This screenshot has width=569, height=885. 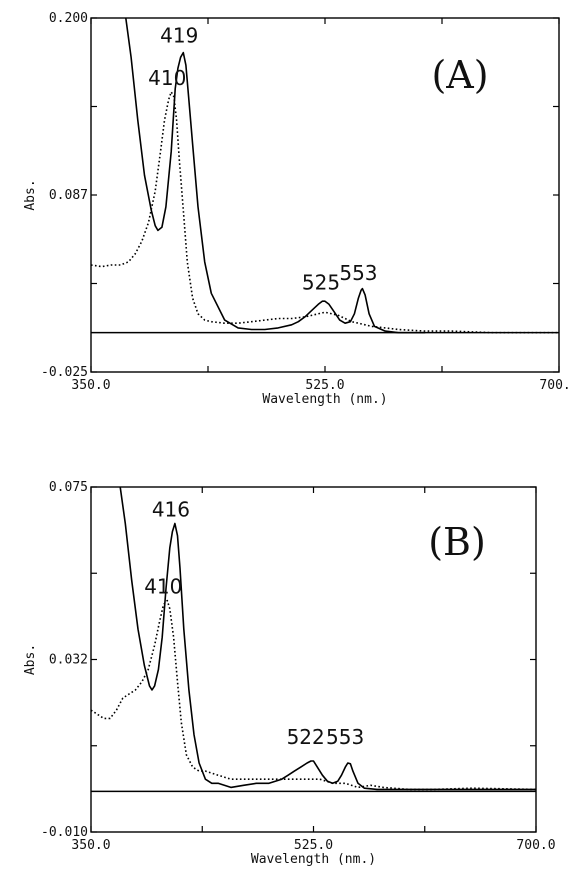 I want to click on panel-label: (A), so click(x=459, y=75).